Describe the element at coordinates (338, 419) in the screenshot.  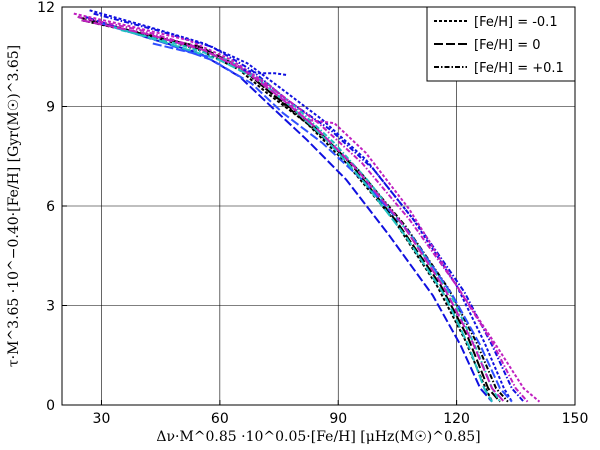
I see `x-tick-label: 90` at that location.